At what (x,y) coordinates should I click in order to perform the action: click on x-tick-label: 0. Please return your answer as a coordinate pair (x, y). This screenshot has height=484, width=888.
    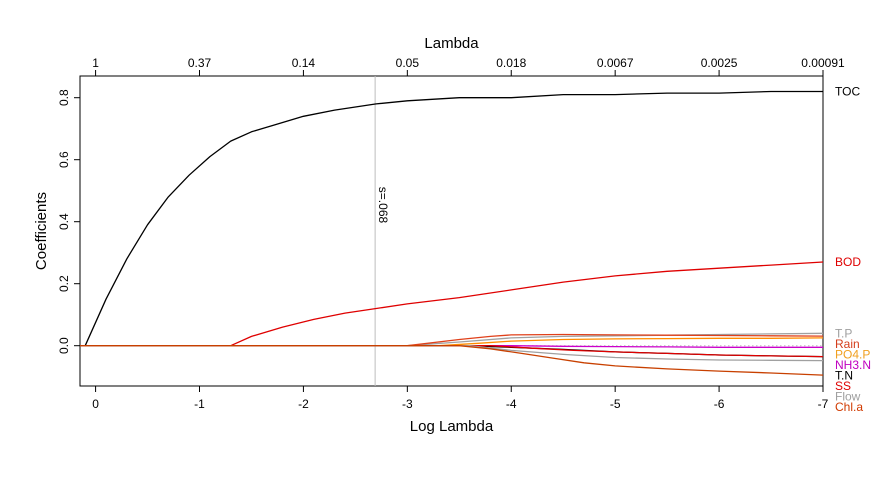
    Looking at the image, I should click on (95, 404).